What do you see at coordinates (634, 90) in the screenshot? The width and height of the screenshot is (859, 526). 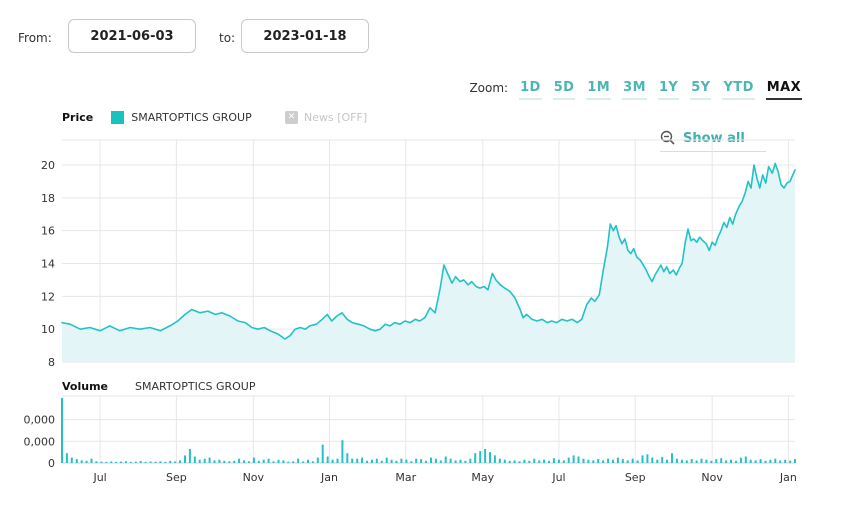 I see `zoom-option-3m: 3M` at bounding box center [634, 90].